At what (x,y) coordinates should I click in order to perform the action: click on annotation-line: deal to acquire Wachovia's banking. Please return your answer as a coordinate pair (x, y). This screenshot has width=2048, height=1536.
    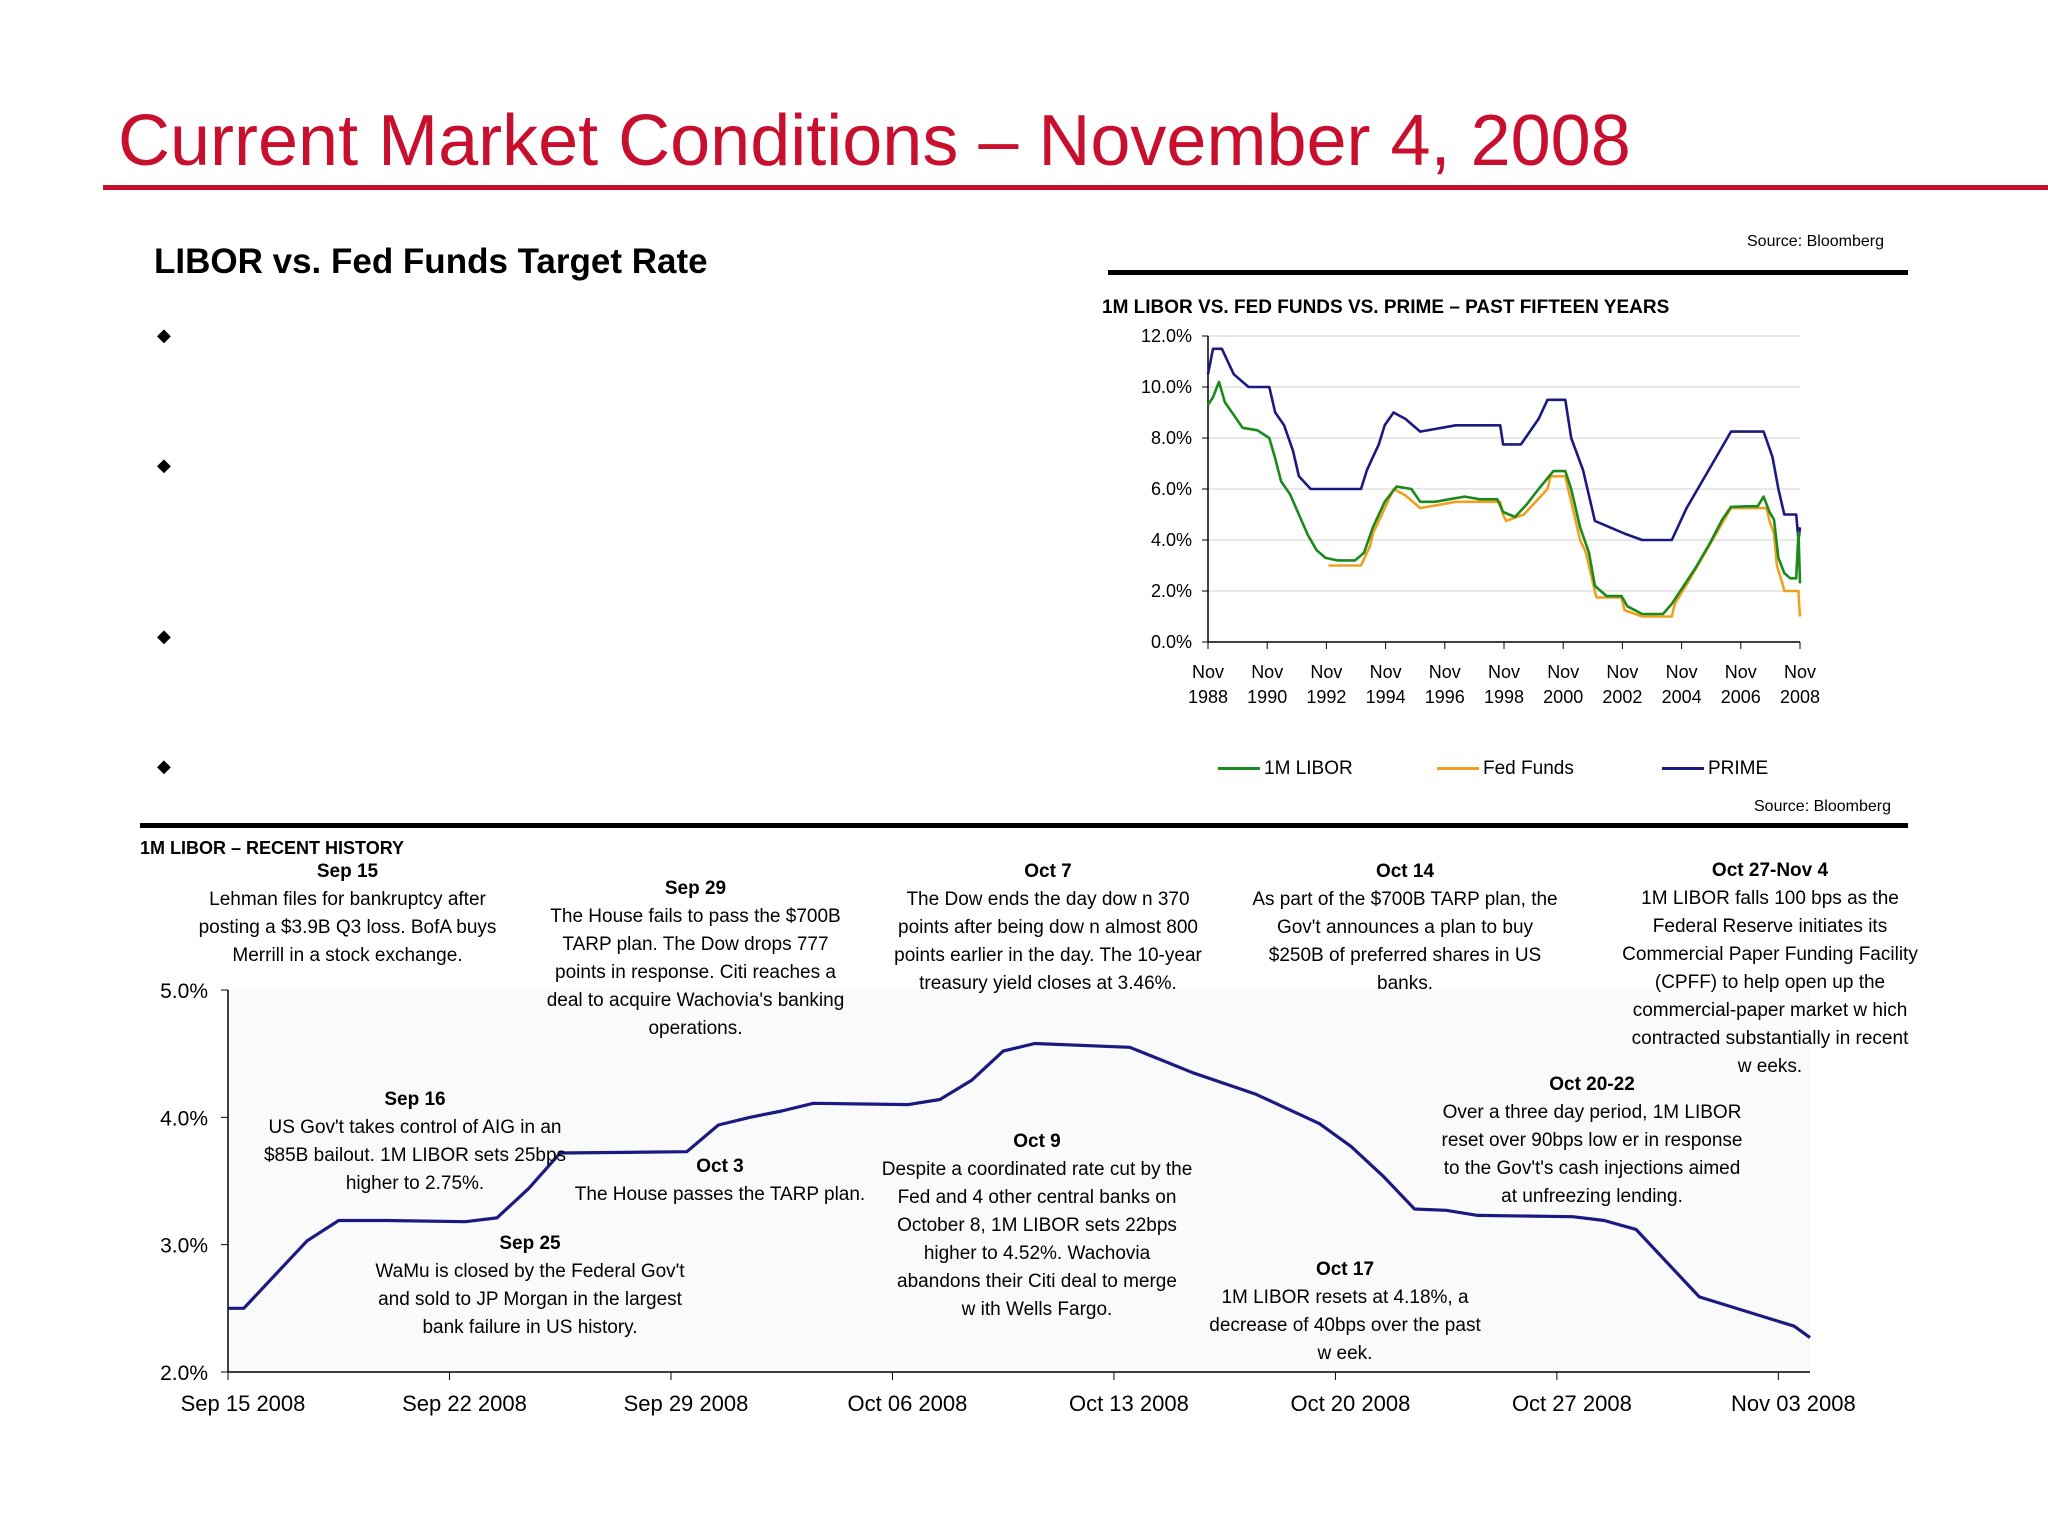
    Looking at the image, I should click on (695, 1000).